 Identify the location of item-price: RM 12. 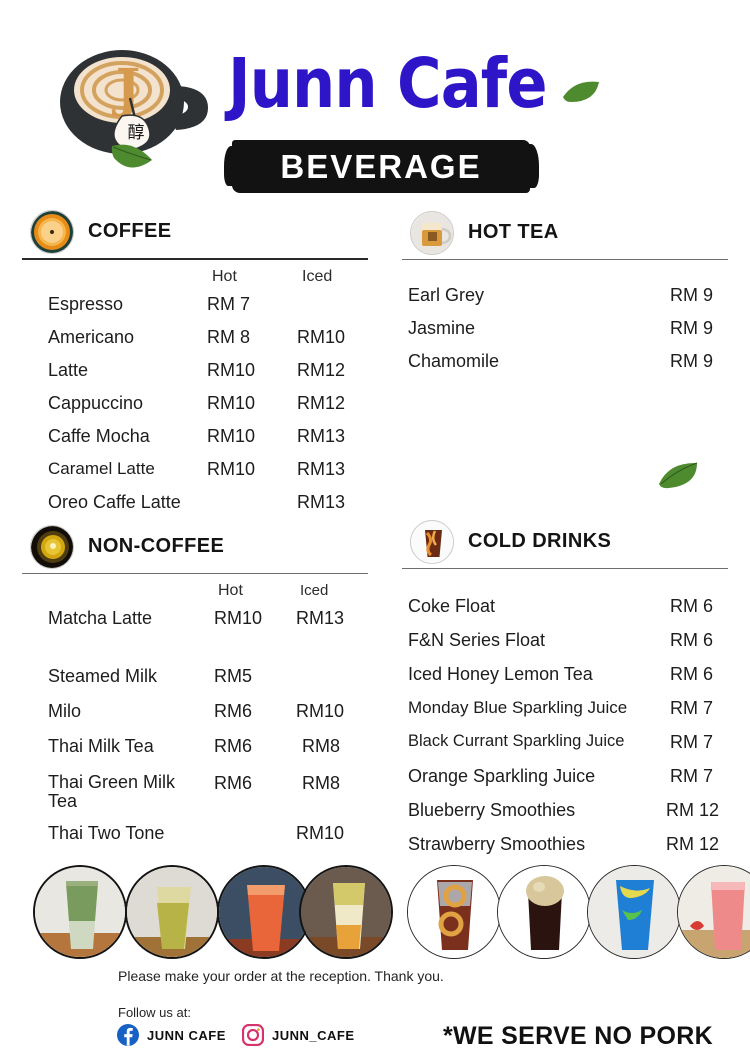
(693, 810).